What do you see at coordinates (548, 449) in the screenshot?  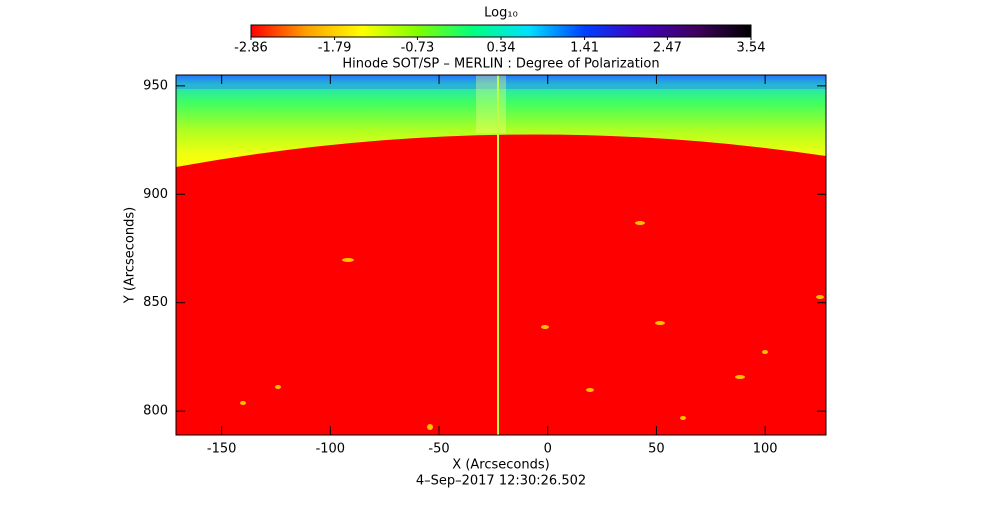 I see `x-tick-label: 0` at bounding box center [548, 449].